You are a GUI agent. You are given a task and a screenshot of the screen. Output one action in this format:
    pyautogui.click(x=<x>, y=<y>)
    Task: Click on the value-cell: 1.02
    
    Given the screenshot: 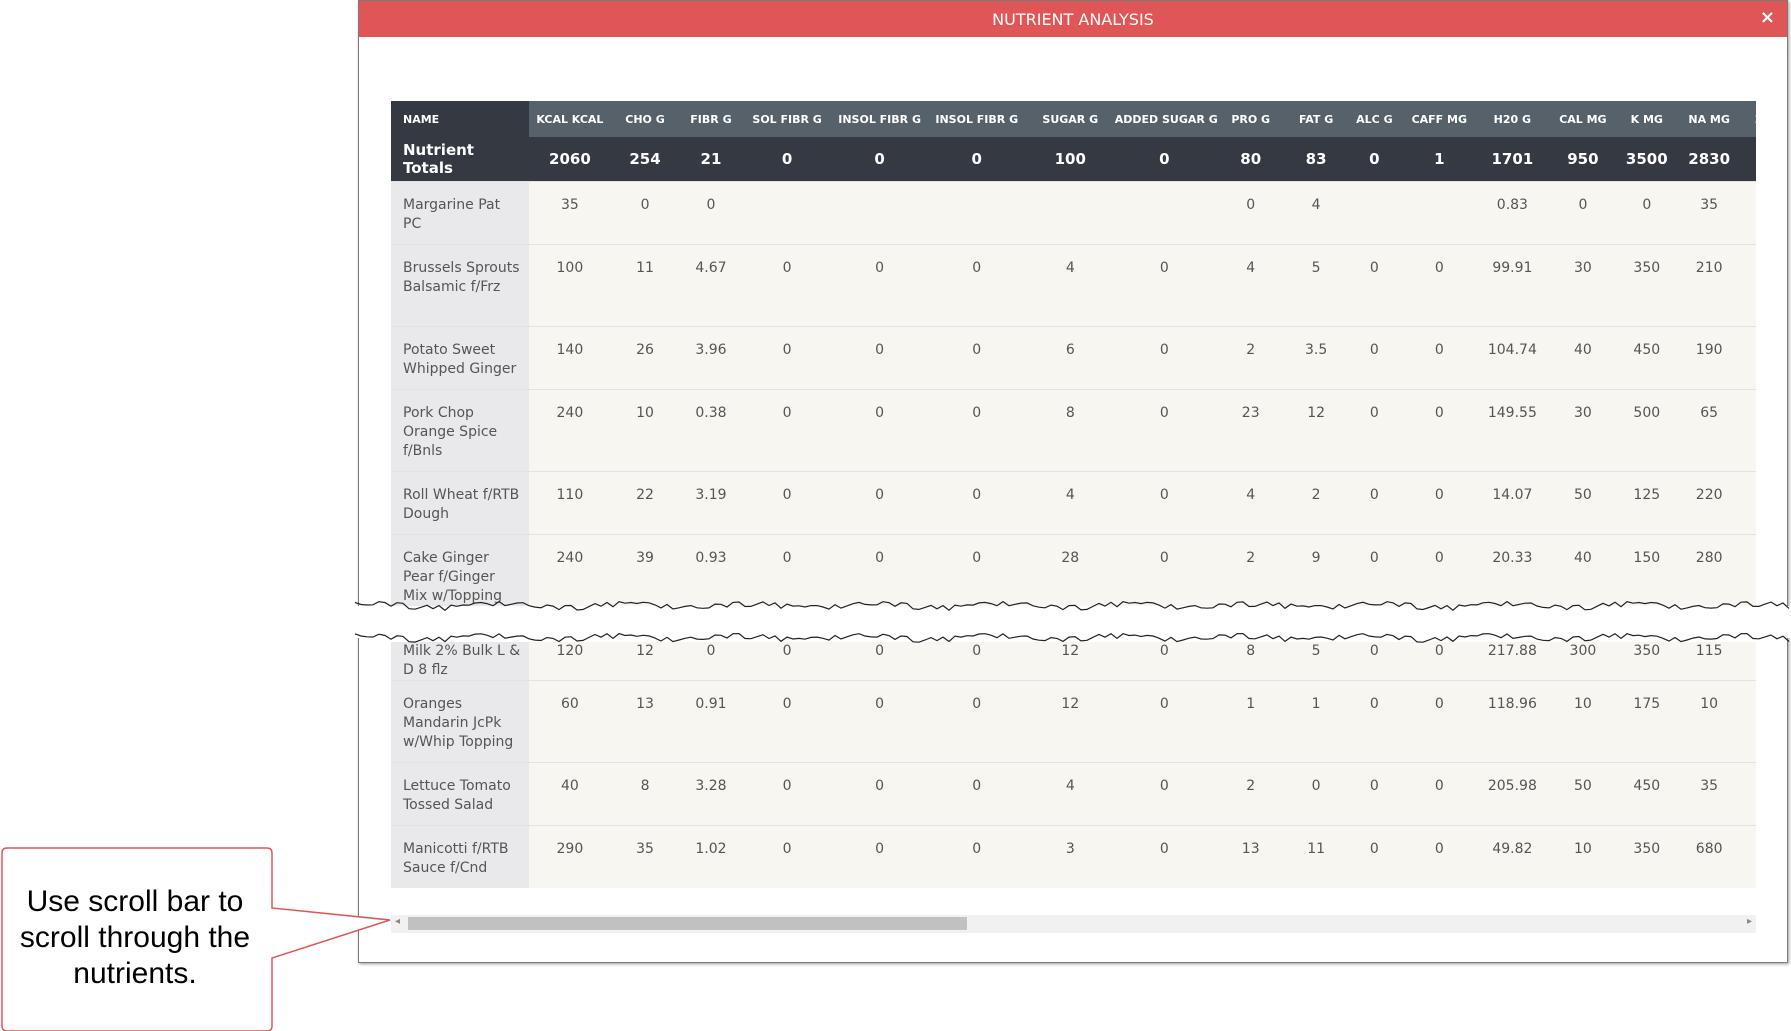 What is the action you would take?
    pyautogui.click(x=711, y=856)
    